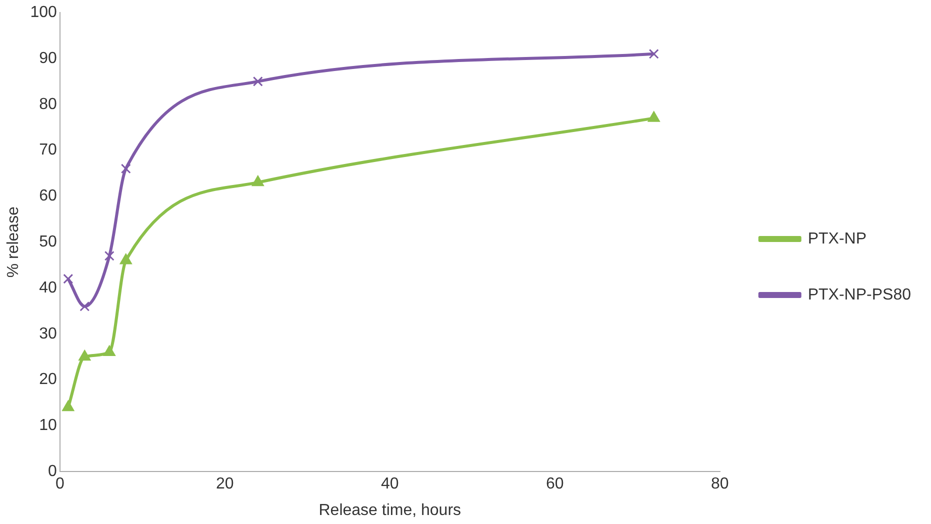 This screenshot has width=931, height=524. What do you see at coordinates (13, 242) in the screenshot?
I see `y-axis-title: % release` at bounding box center [13, 242].